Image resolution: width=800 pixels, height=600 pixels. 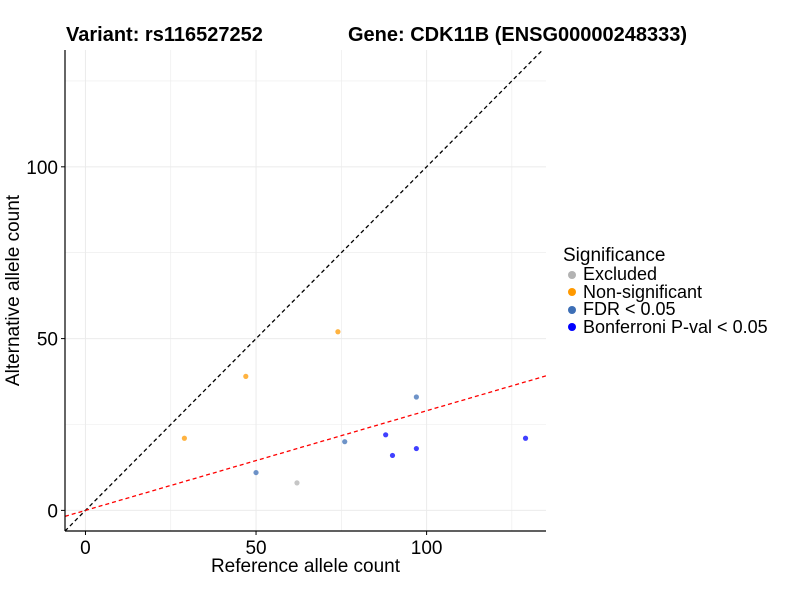 I want to click on fitted-reference-line, so click(x=305, y=446).